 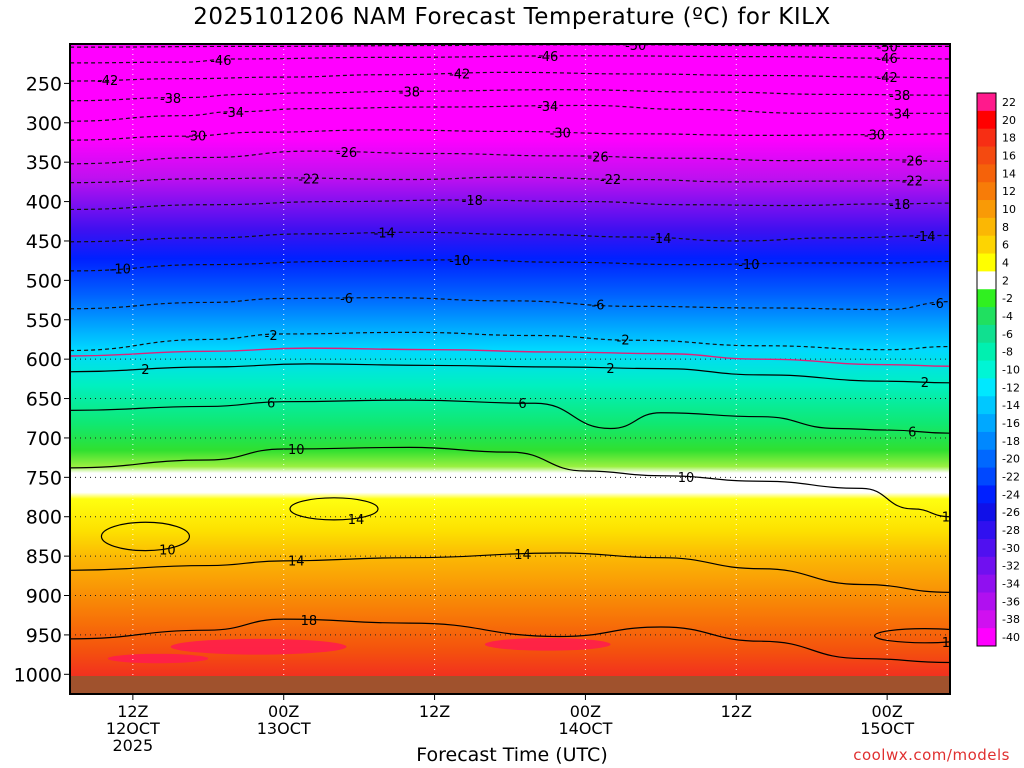 What do you see at coordinates (271, 336) in the screenshot?
I see `contour-label--2-0: -2` at bounding box center [271, 336].